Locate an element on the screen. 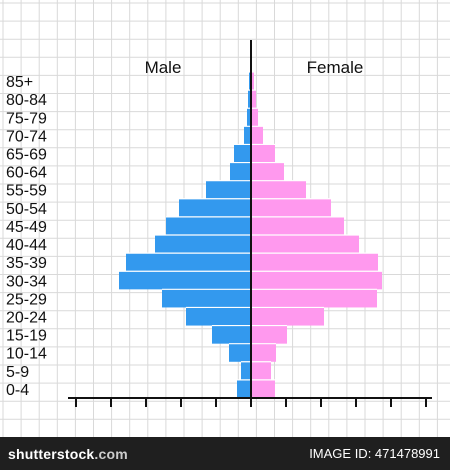  age-label-65-69: 65-69 is located at coordinates (26, 155).